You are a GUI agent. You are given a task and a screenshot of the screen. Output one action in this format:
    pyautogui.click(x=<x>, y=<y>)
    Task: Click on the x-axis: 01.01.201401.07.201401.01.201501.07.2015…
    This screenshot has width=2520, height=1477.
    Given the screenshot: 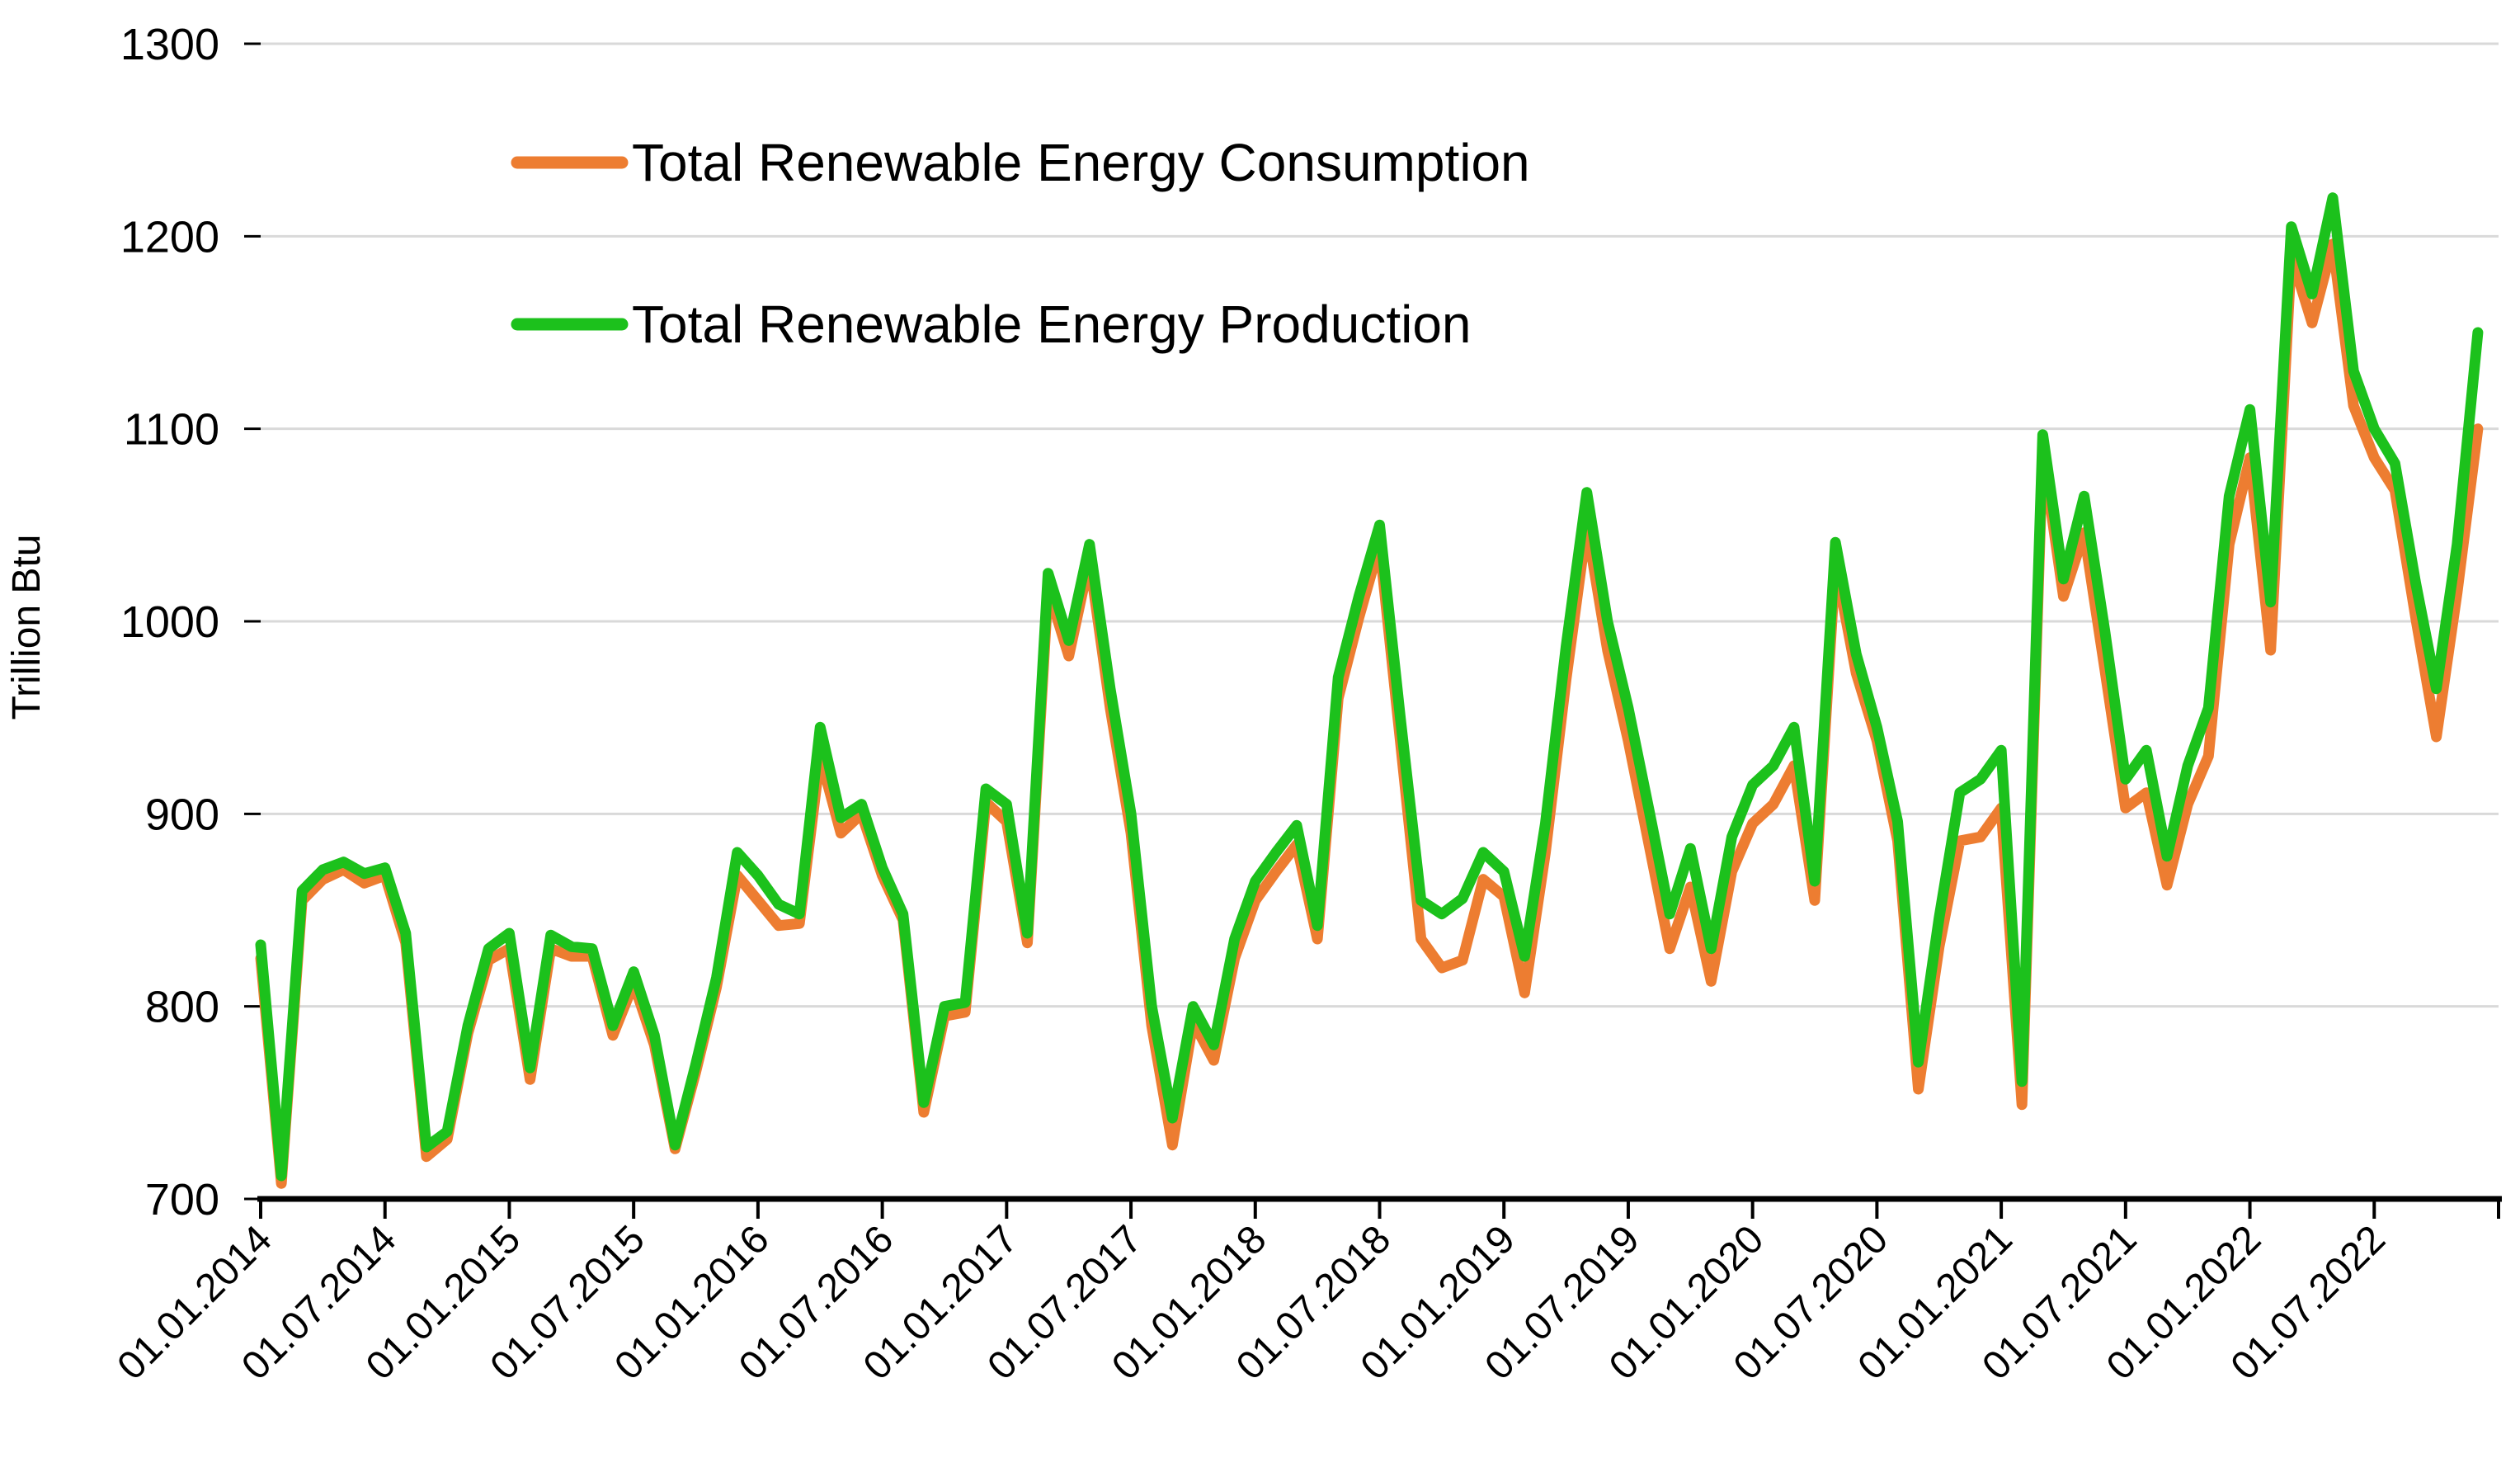 What is the action you would take?
    pyautogui.click(x=1305, y=1293)
    